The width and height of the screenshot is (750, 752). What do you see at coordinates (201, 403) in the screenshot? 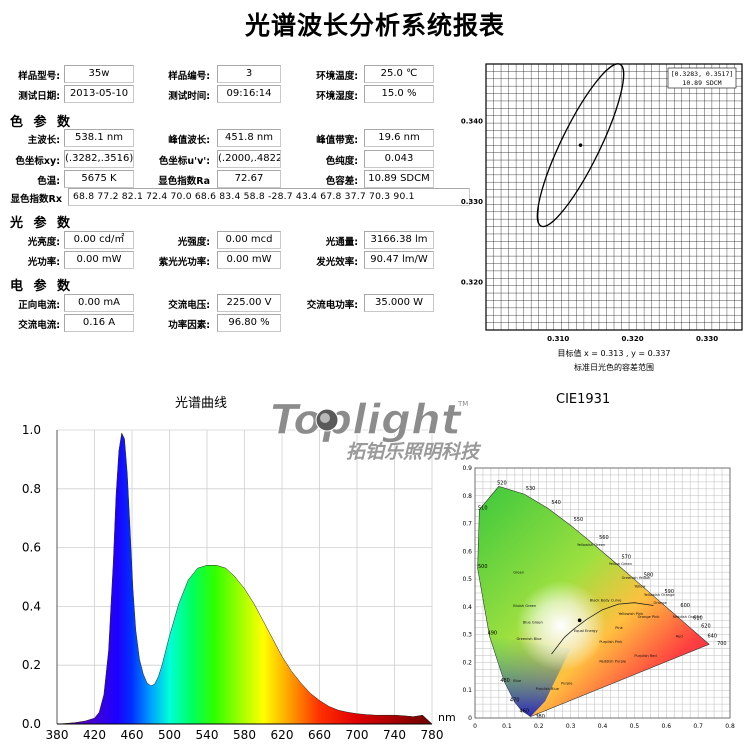
I see `spectrum-title: 光谱曲线` at bounding box center [201, 403].